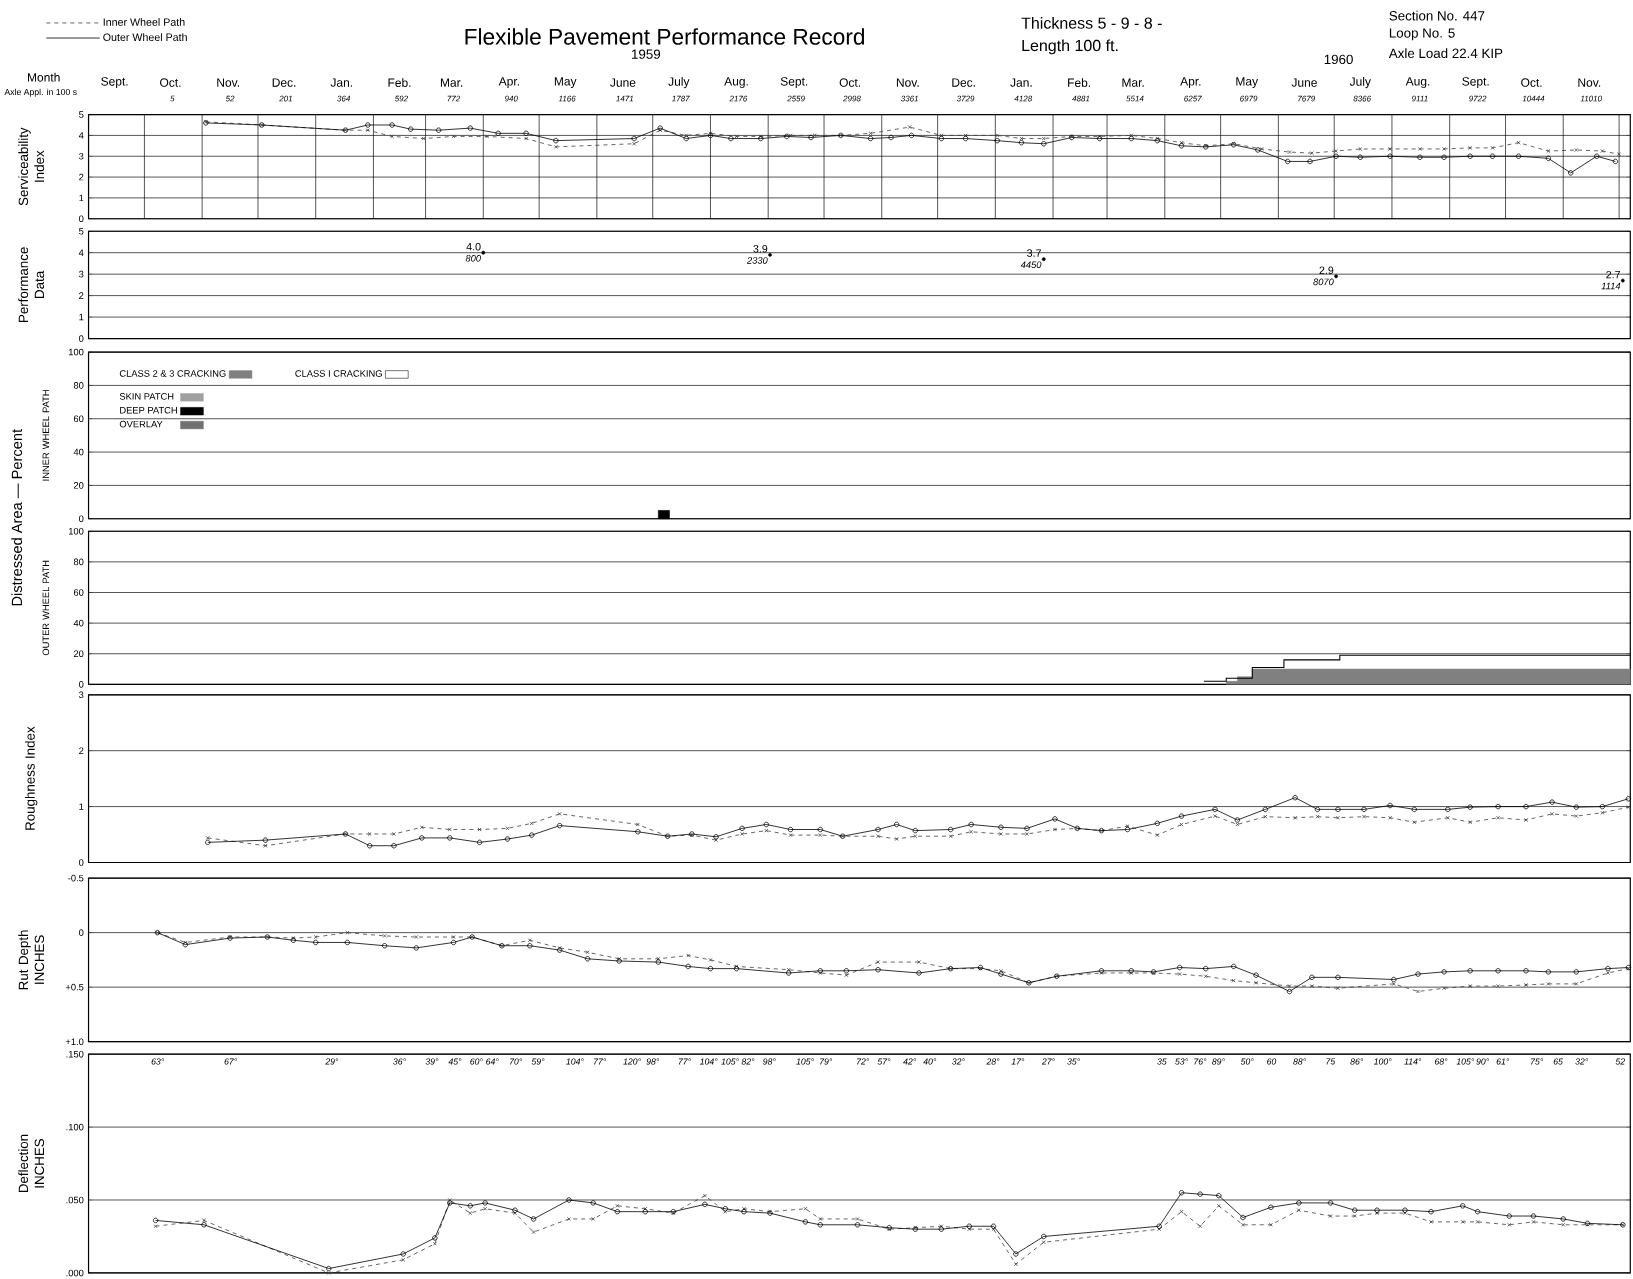 This screenshot has height=1279, width=1633. Describe the element at coordinates (653, 1061) in the screenshot. I see `annotation: 98°` at that location.